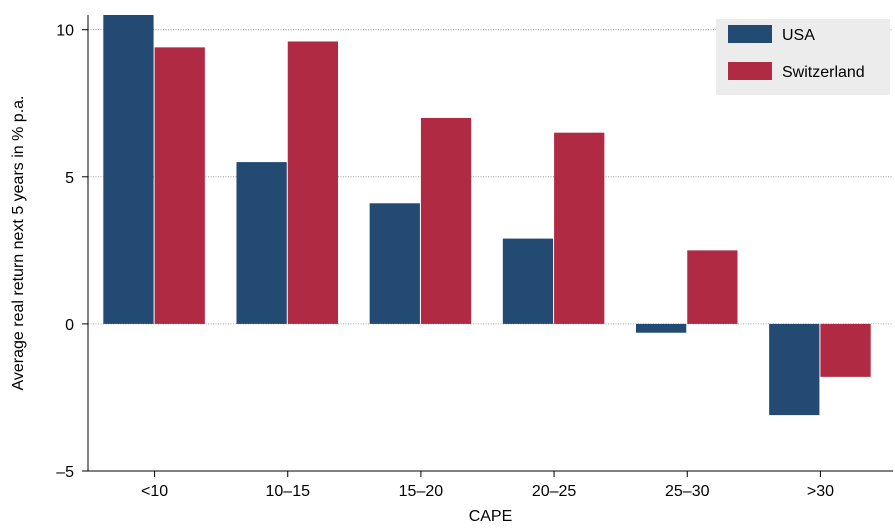 This screenshot has height=529, width=895. What do you see at coordinates (820, 491) in the screenshot?
I see `x-tick-label: >30` at bounding box center [820, 491].